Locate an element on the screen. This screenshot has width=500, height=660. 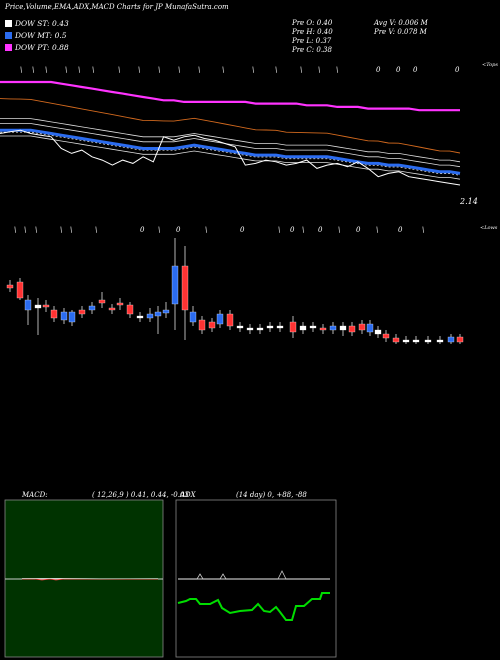
dow-mt-line is located at coordinates (230, 151).